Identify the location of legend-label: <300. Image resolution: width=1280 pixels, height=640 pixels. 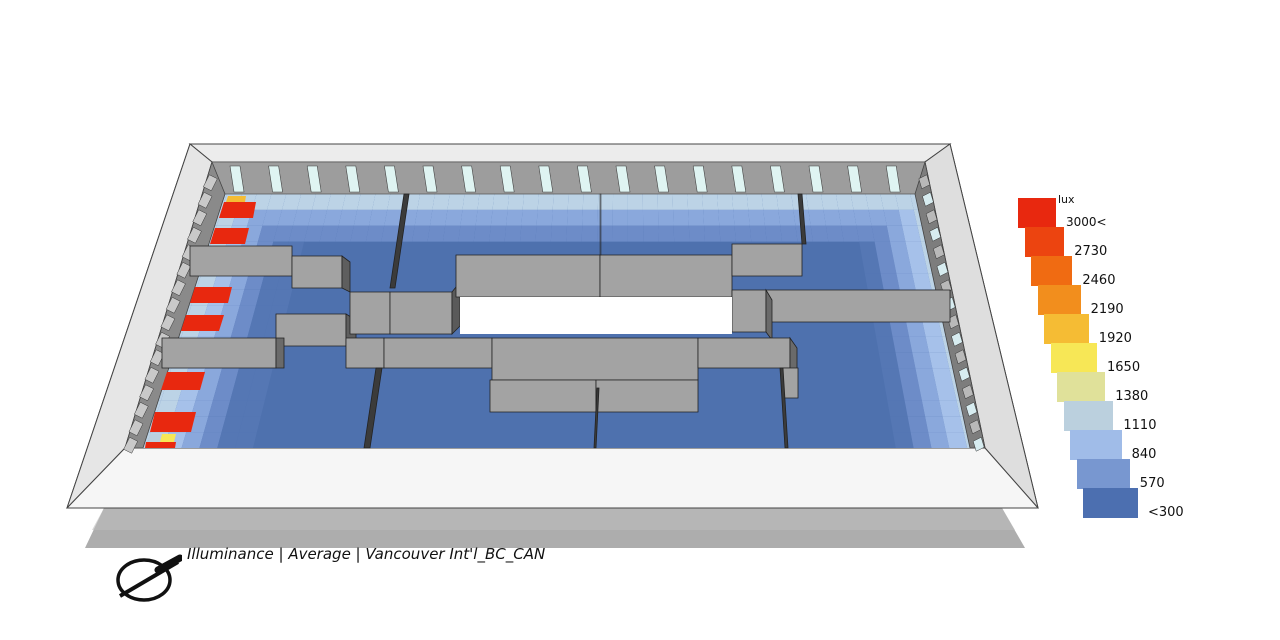
(1166, 512).